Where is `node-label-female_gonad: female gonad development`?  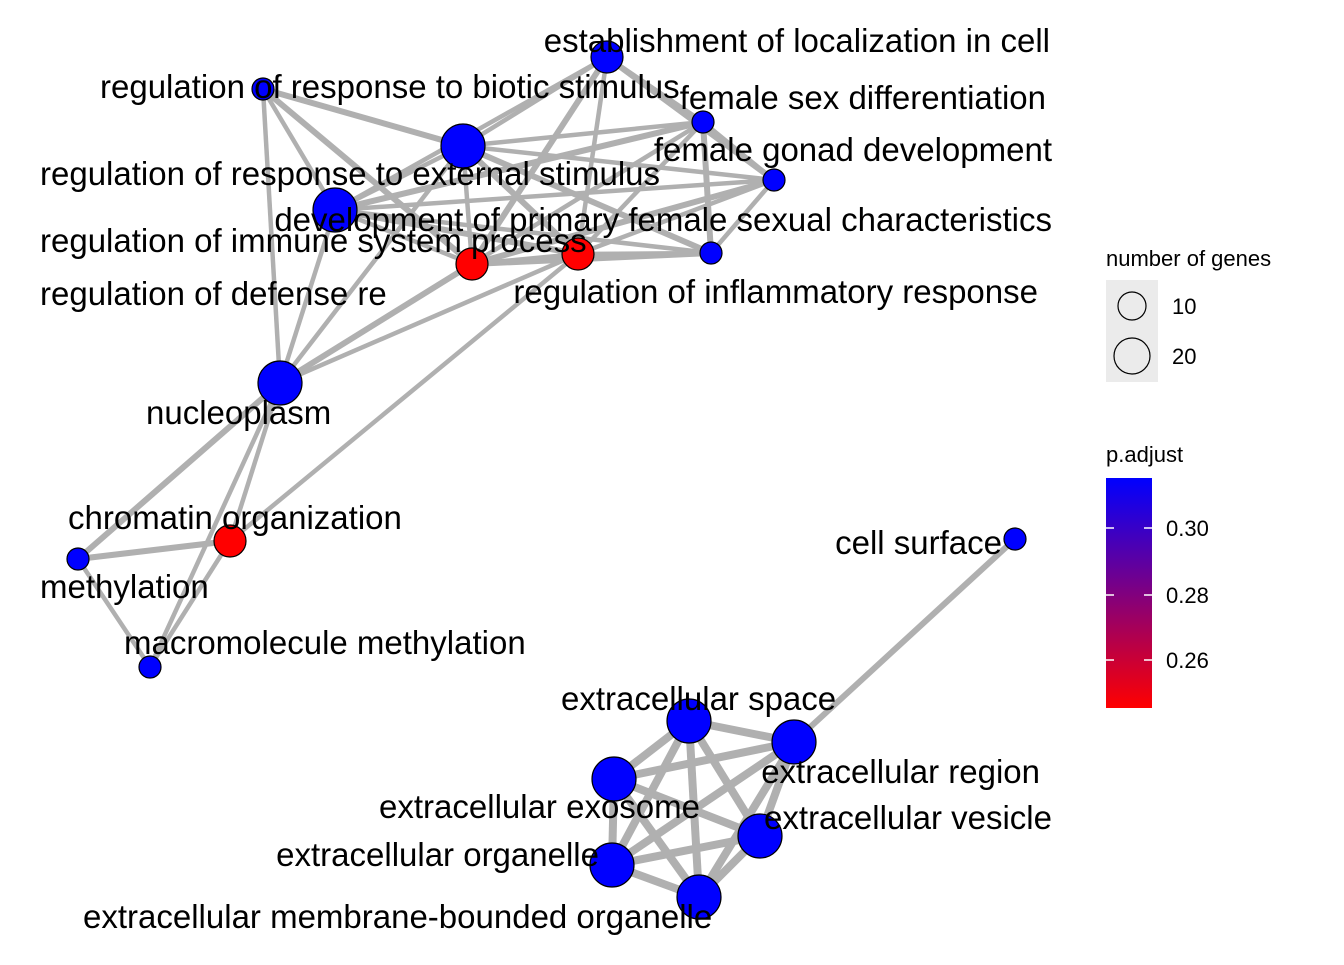
node-label-female_gonad: female gonad development is located at coordinates (853, 149).